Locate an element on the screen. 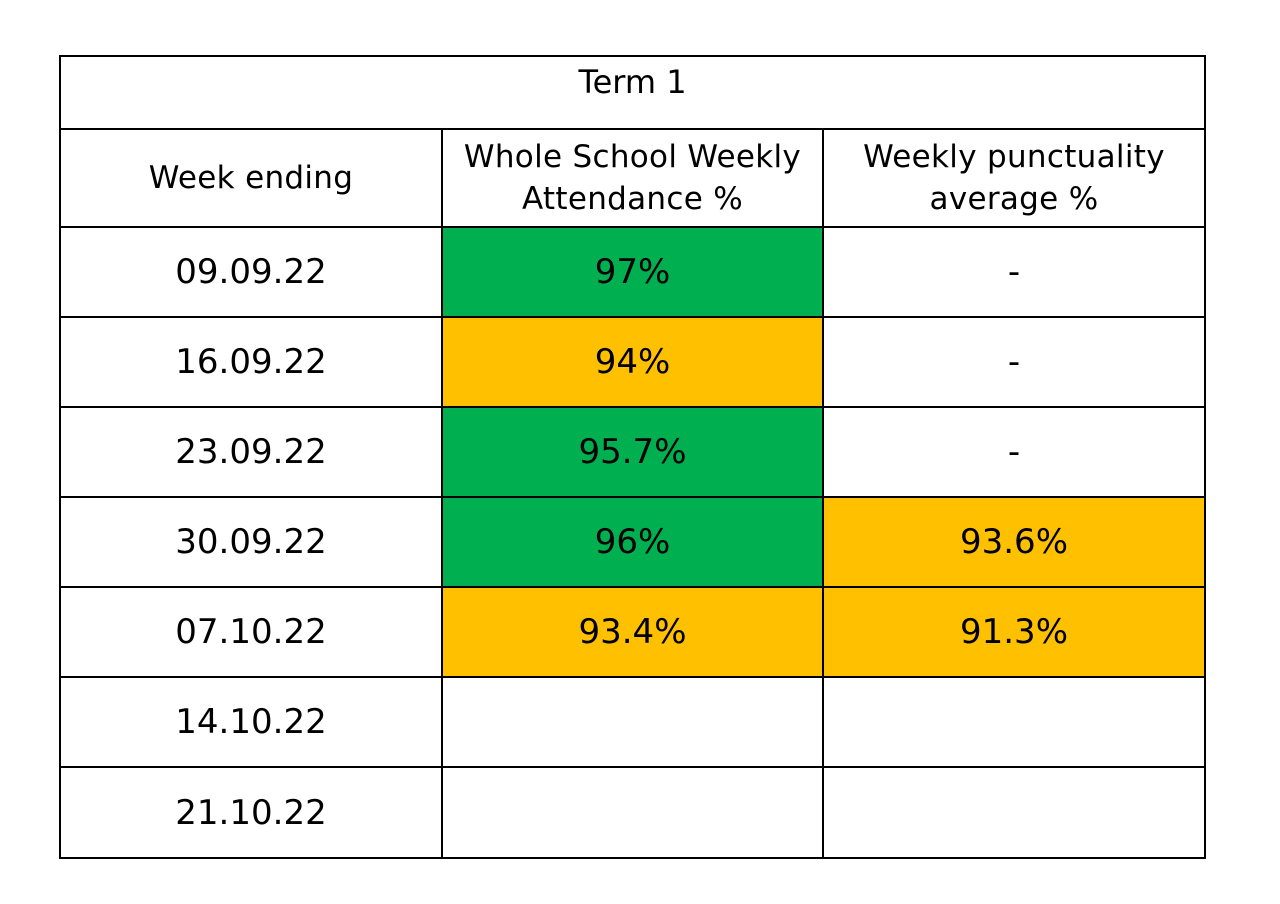 The width and height of the screenshot is (1280, 904). header-attendance-line1: Whole School Weekly is located at coordinates (632, 157).